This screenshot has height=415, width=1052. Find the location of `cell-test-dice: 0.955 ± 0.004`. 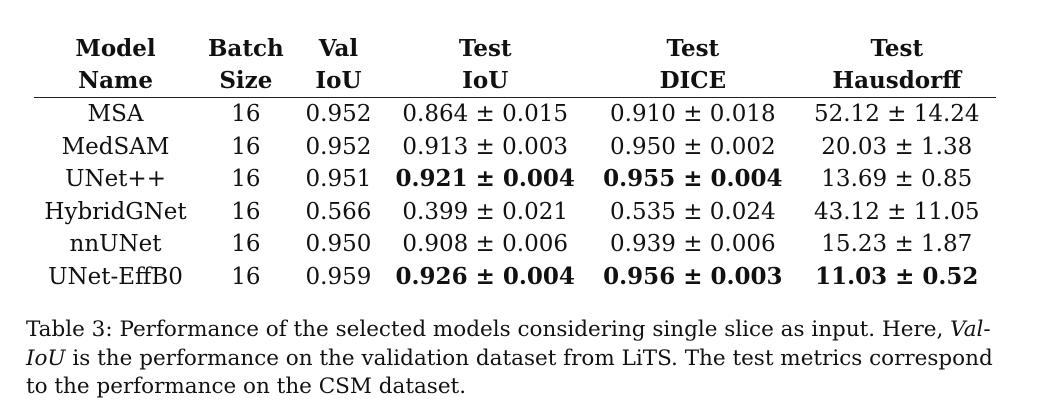

cell-test-dice: 0.955 ± 0.004 is located at coordinates (693, 178).